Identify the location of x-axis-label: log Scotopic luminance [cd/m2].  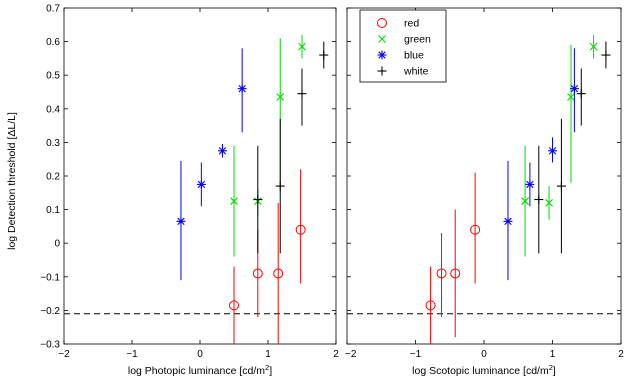
(484, 370).